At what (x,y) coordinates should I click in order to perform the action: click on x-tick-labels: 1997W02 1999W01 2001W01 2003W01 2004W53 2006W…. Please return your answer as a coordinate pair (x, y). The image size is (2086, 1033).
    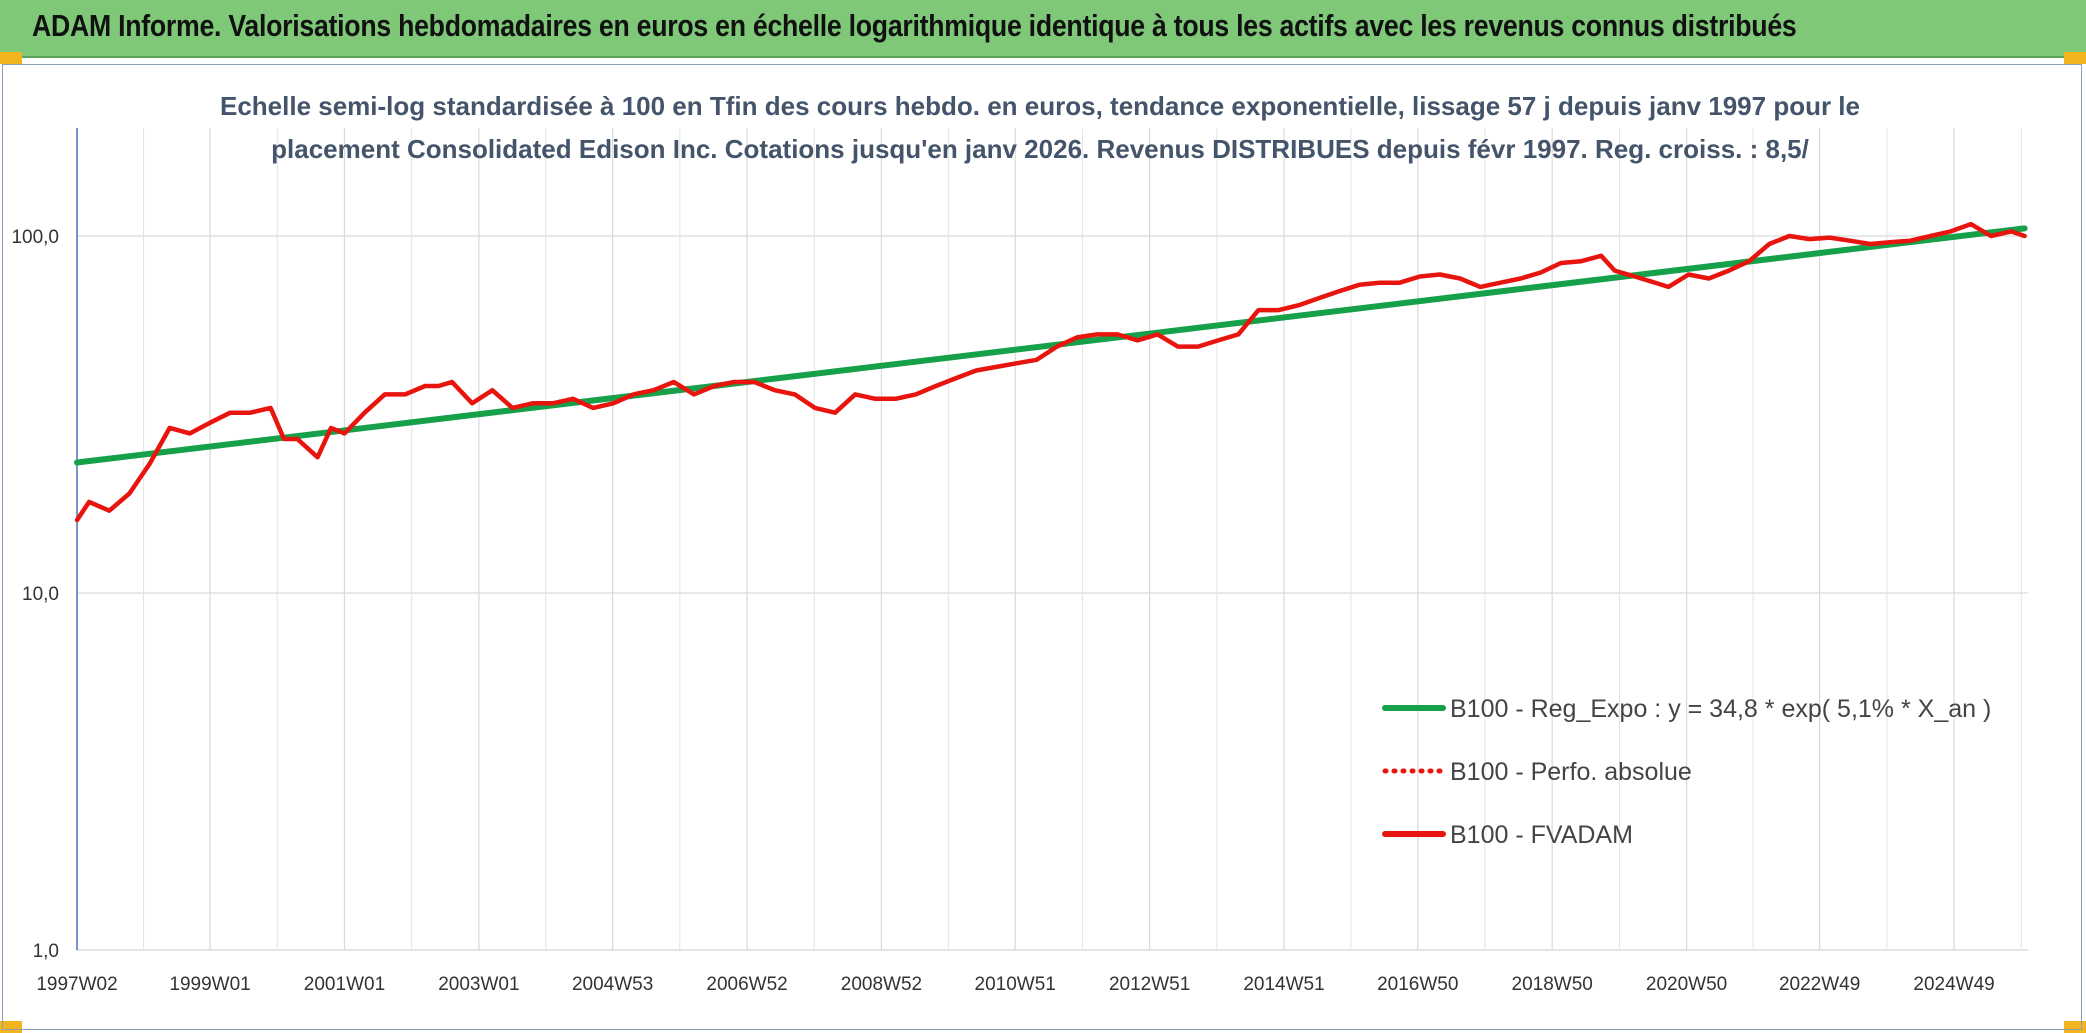
    Looking at the image, I should click on (1015, 984).